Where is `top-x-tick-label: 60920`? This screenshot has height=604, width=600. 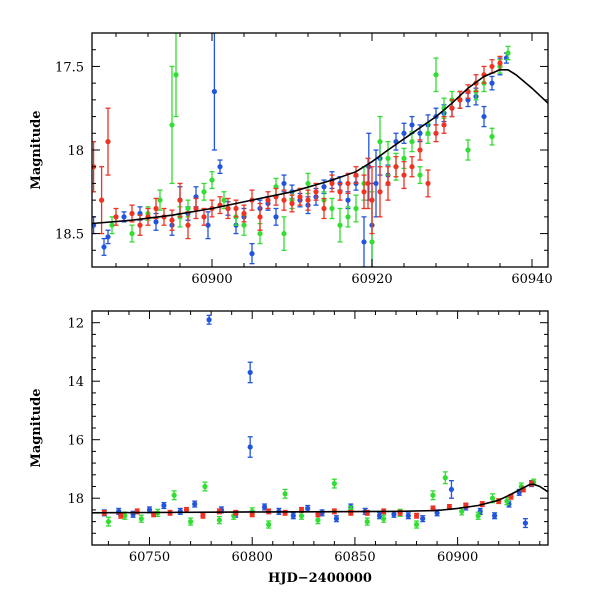
top-x-tick-label: 60920 is located at coordinates (371, 279).